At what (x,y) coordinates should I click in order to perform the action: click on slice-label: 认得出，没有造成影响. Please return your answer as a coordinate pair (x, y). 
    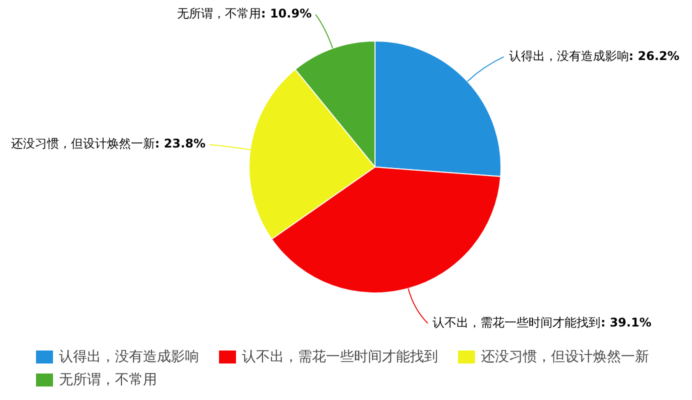
    Looking at the image, I should click on (568, 56).